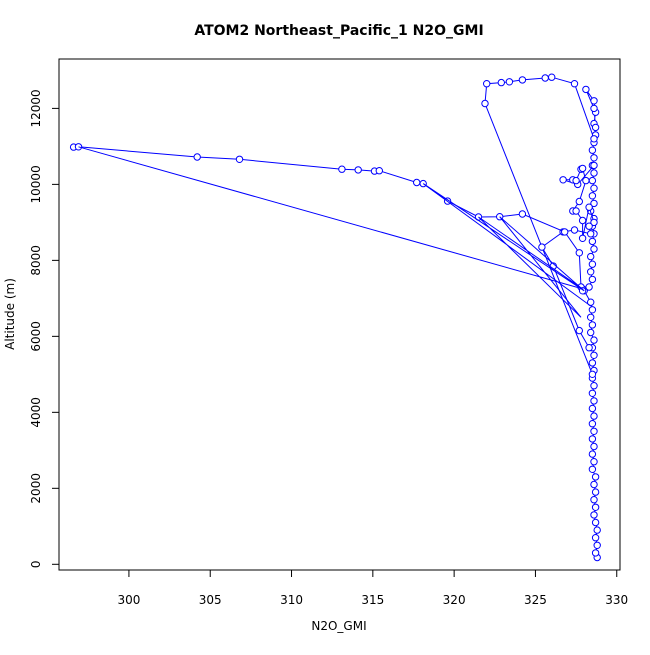  Describe the element at coordinates (210, 600) in the screenshot. I see `x-tick-label: 305` at that location.